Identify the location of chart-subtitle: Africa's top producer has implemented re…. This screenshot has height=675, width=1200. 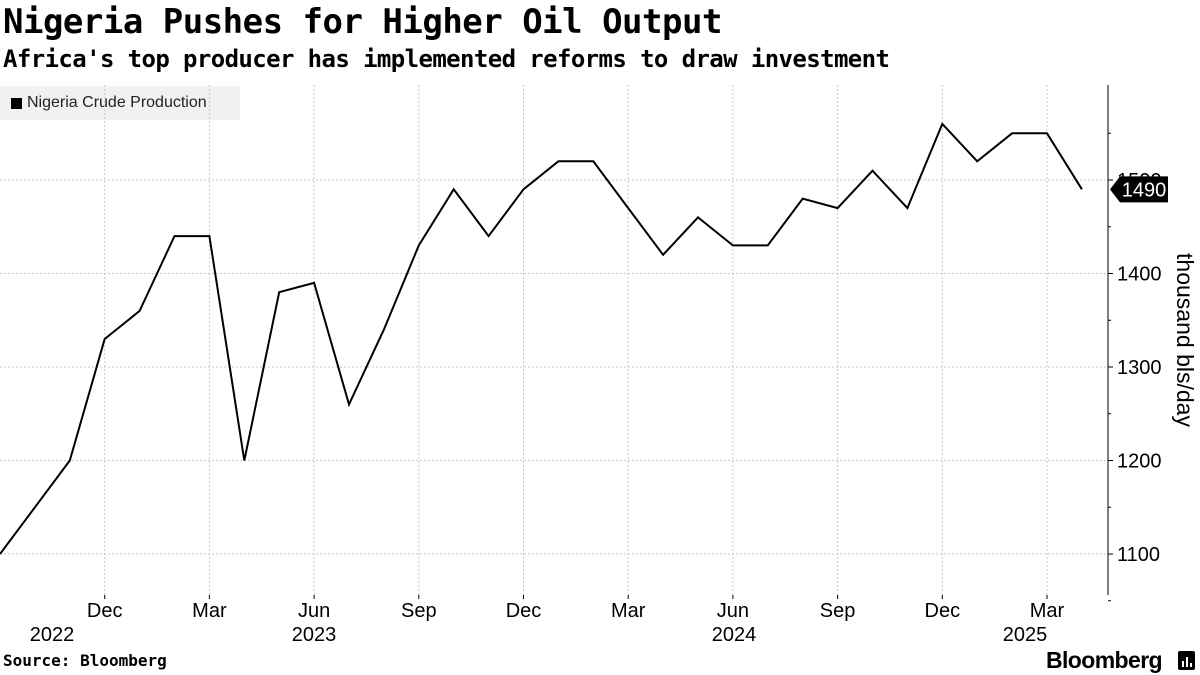
(446, 59).